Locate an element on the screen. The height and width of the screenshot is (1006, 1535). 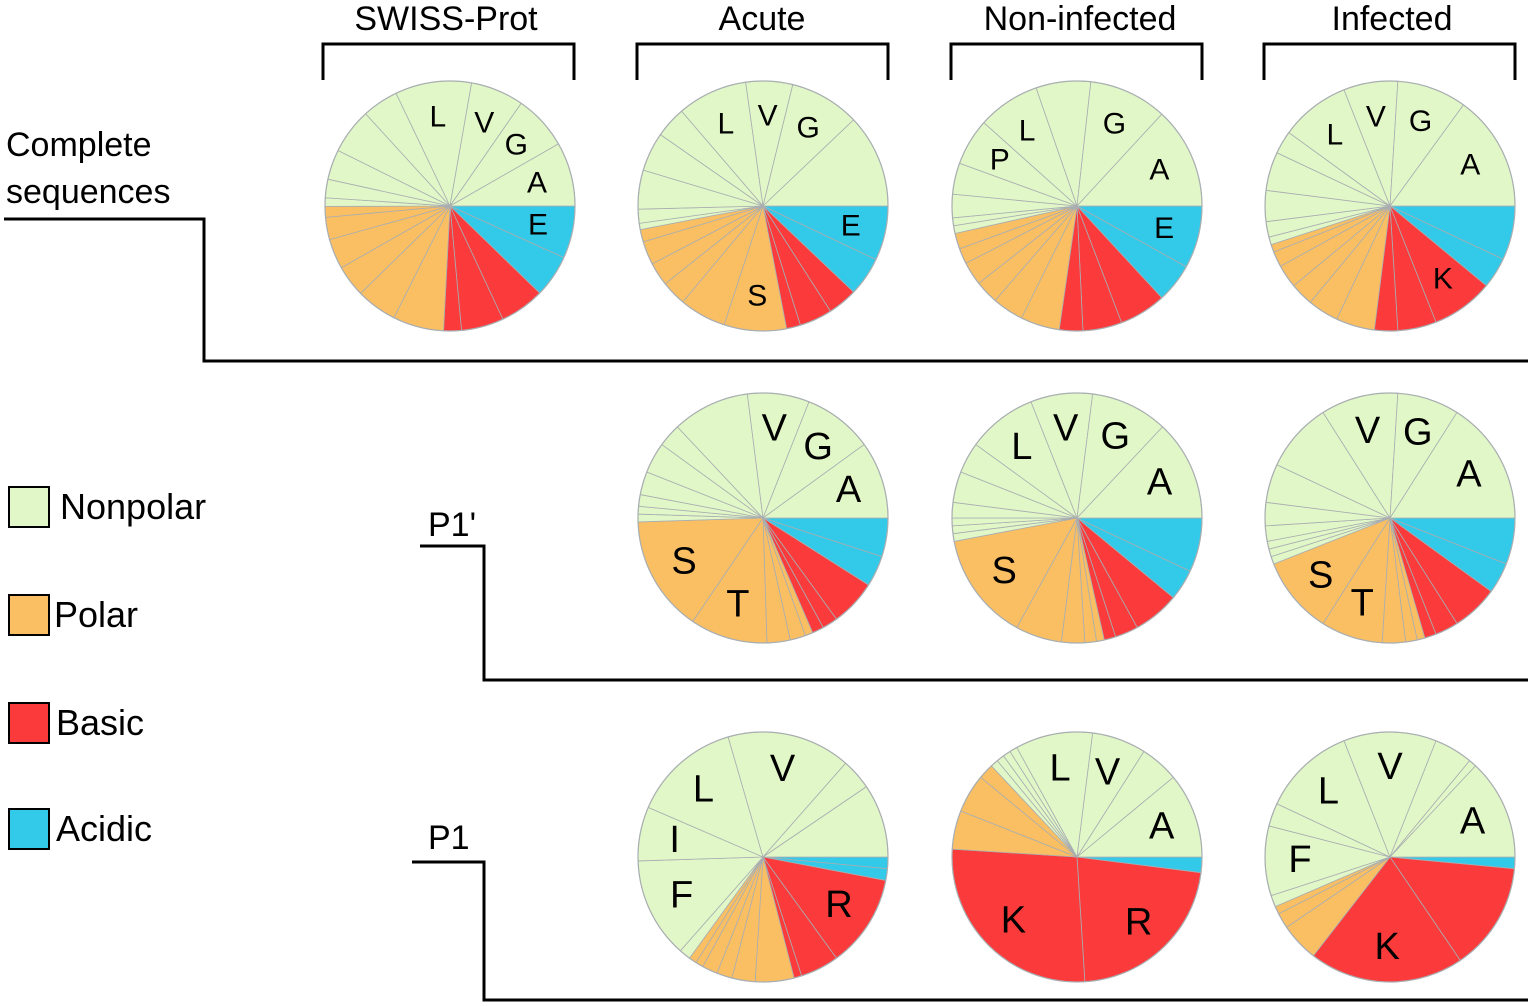
pie-non-infected-complete-sequences: E PL GA is located at coordinates (1077, 206).